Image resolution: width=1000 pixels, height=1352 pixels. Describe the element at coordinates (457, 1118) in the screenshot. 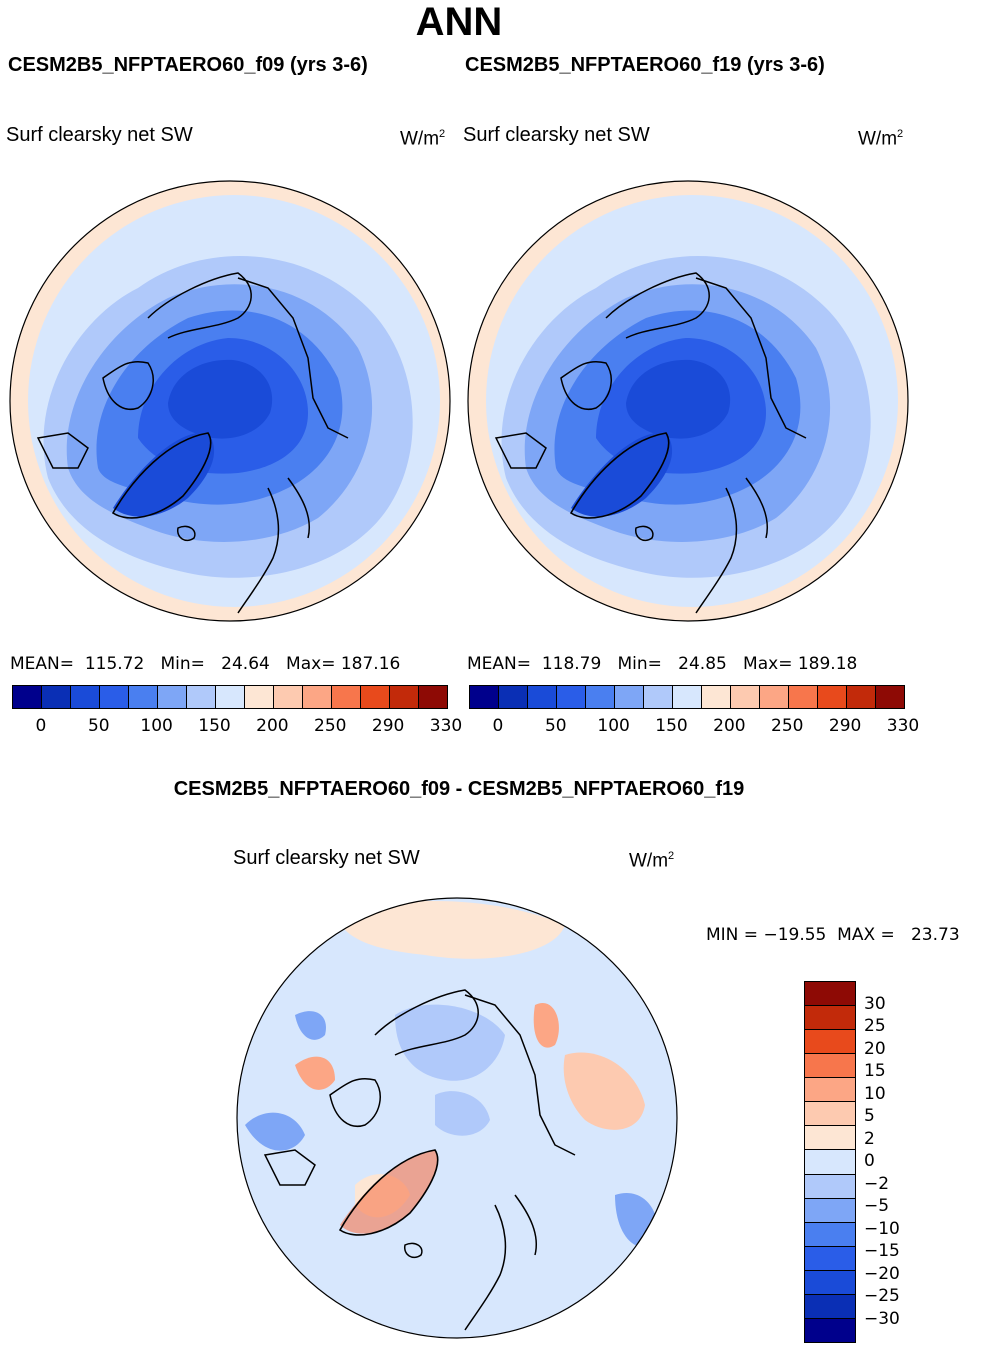

I see `difference-polar-map` at that location.